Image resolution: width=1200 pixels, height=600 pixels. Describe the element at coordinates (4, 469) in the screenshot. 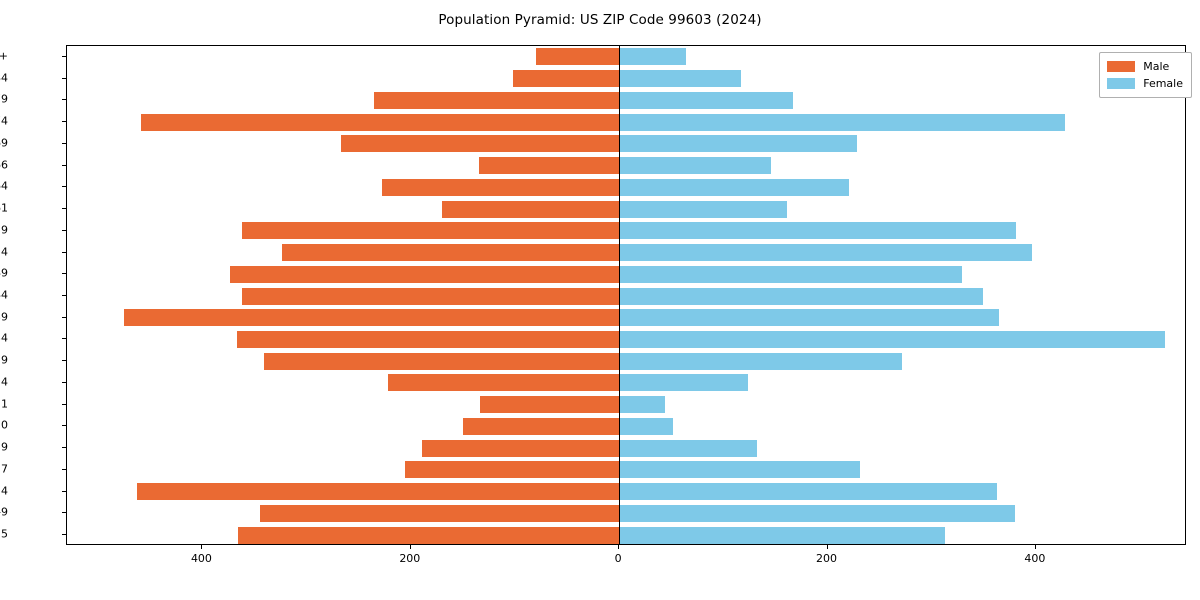

I see `y-tick-label-15-17: 15-17` at that location.